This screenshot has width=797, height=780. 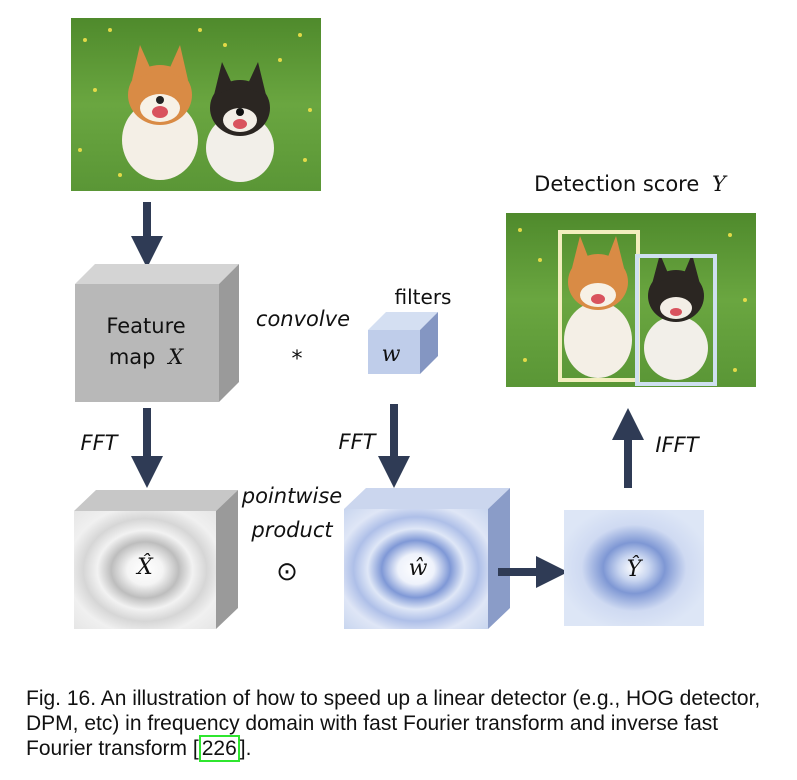 What do you see at coordinates (160, 112) in the screenshot?
I see `shiba-dog-icon` at bounding box center [160, 112].